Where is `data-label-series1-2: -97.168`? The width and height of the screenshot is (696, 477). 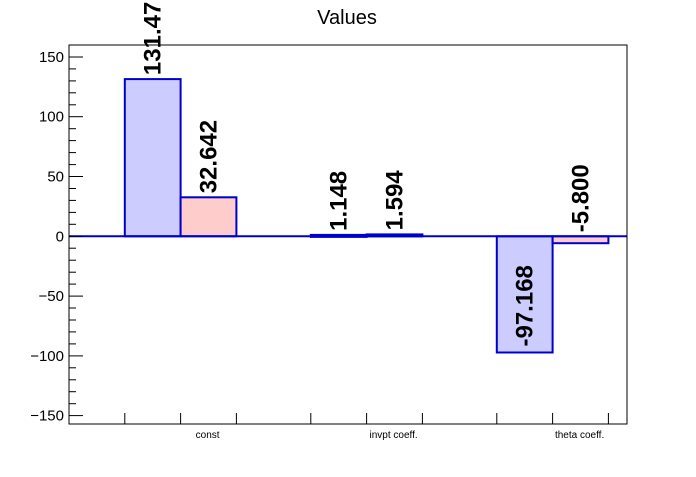
data-label-series1-2: -97.168 is located at coordinates (525, 305).